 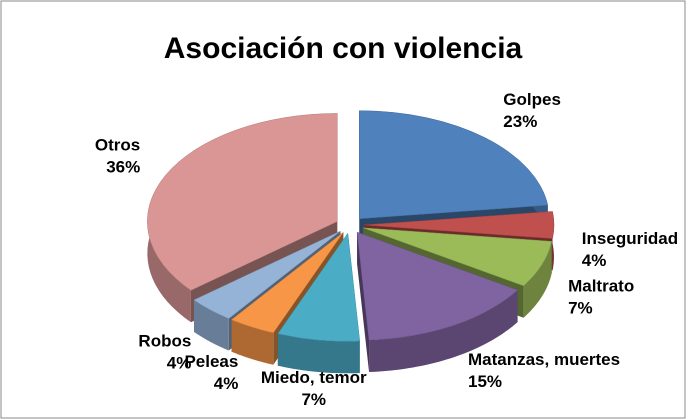 What do you see at coordinates (544, 359) in the screenshot?
I see `data-label-name: Matanzas, muertes` at bounding box center [544, 359].